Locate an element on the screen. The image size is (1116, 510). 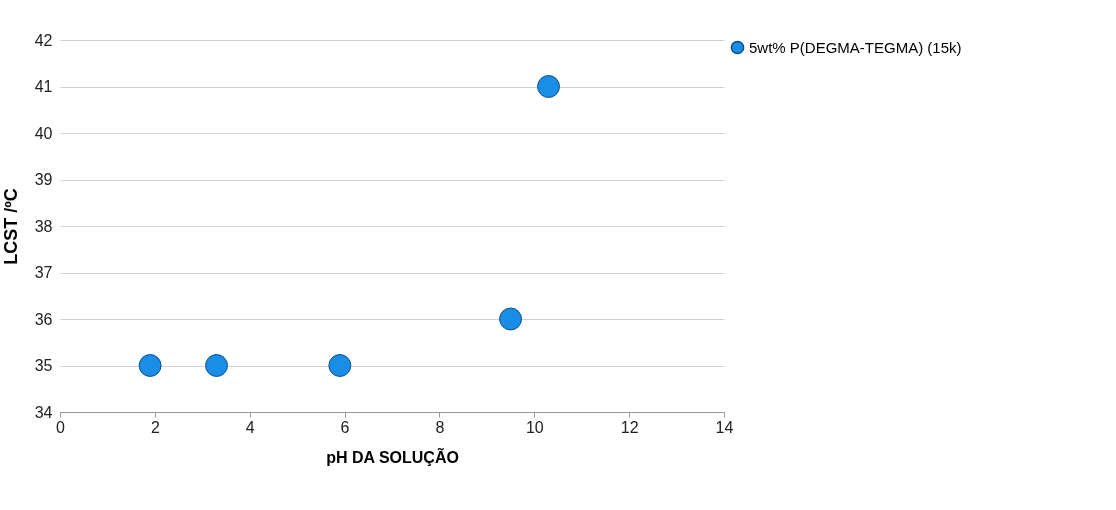
y-tick-label: 36 is located at coordinates (43, 319).